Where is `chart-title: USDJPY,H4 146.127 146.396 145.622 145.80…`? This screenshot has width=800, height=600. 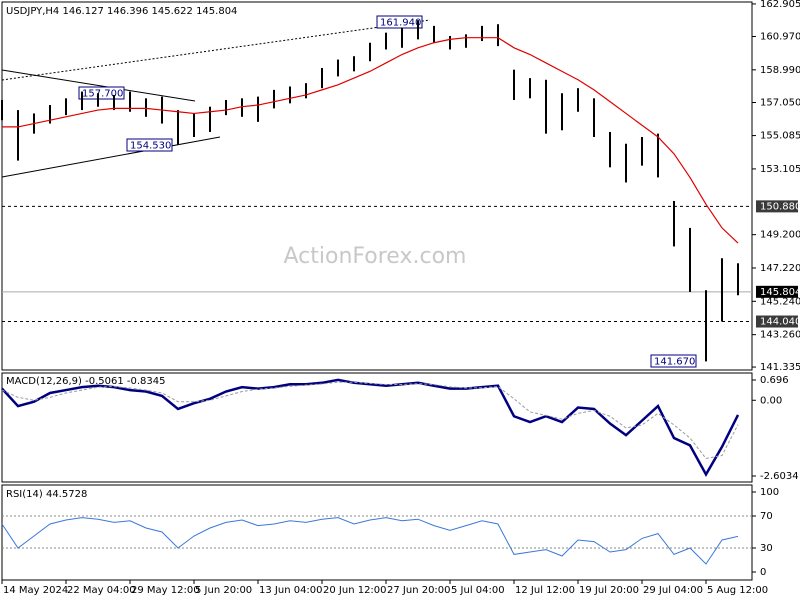 chart-title: USDJPY,H4 146.127 146.396 145.622 145.80… is located at coordinates (121, 11).